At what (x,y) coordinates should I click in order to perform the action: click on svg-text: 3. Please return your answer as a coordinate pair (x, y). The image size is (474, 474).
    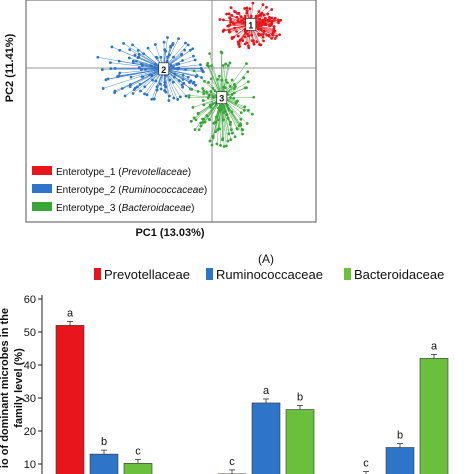
    Looking at the image, I should click on (221, 99).